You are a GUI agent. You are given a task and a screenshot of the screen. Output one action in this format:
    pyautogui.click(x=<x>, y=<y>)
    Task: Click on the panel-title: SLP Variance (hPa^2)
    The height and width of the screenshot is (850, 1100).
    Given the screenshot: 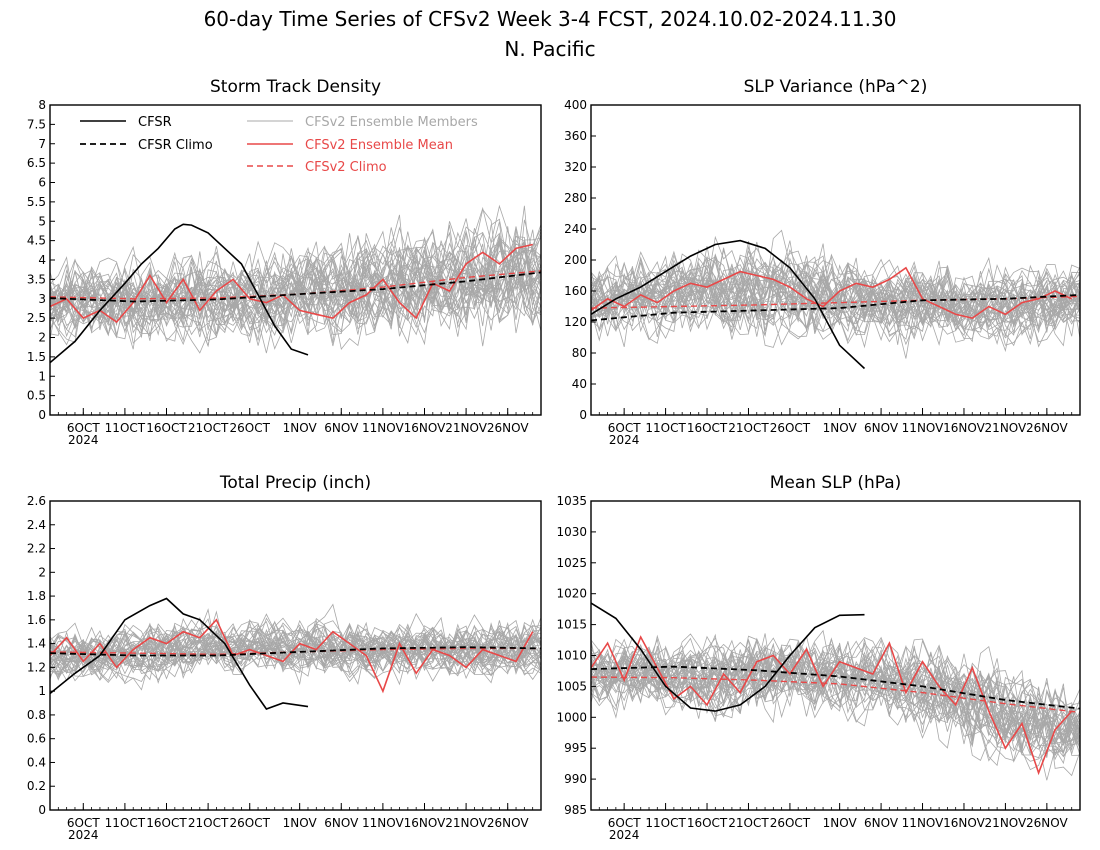 What is the action you would take?
    pyautogui.click(x=836, y=87)
    